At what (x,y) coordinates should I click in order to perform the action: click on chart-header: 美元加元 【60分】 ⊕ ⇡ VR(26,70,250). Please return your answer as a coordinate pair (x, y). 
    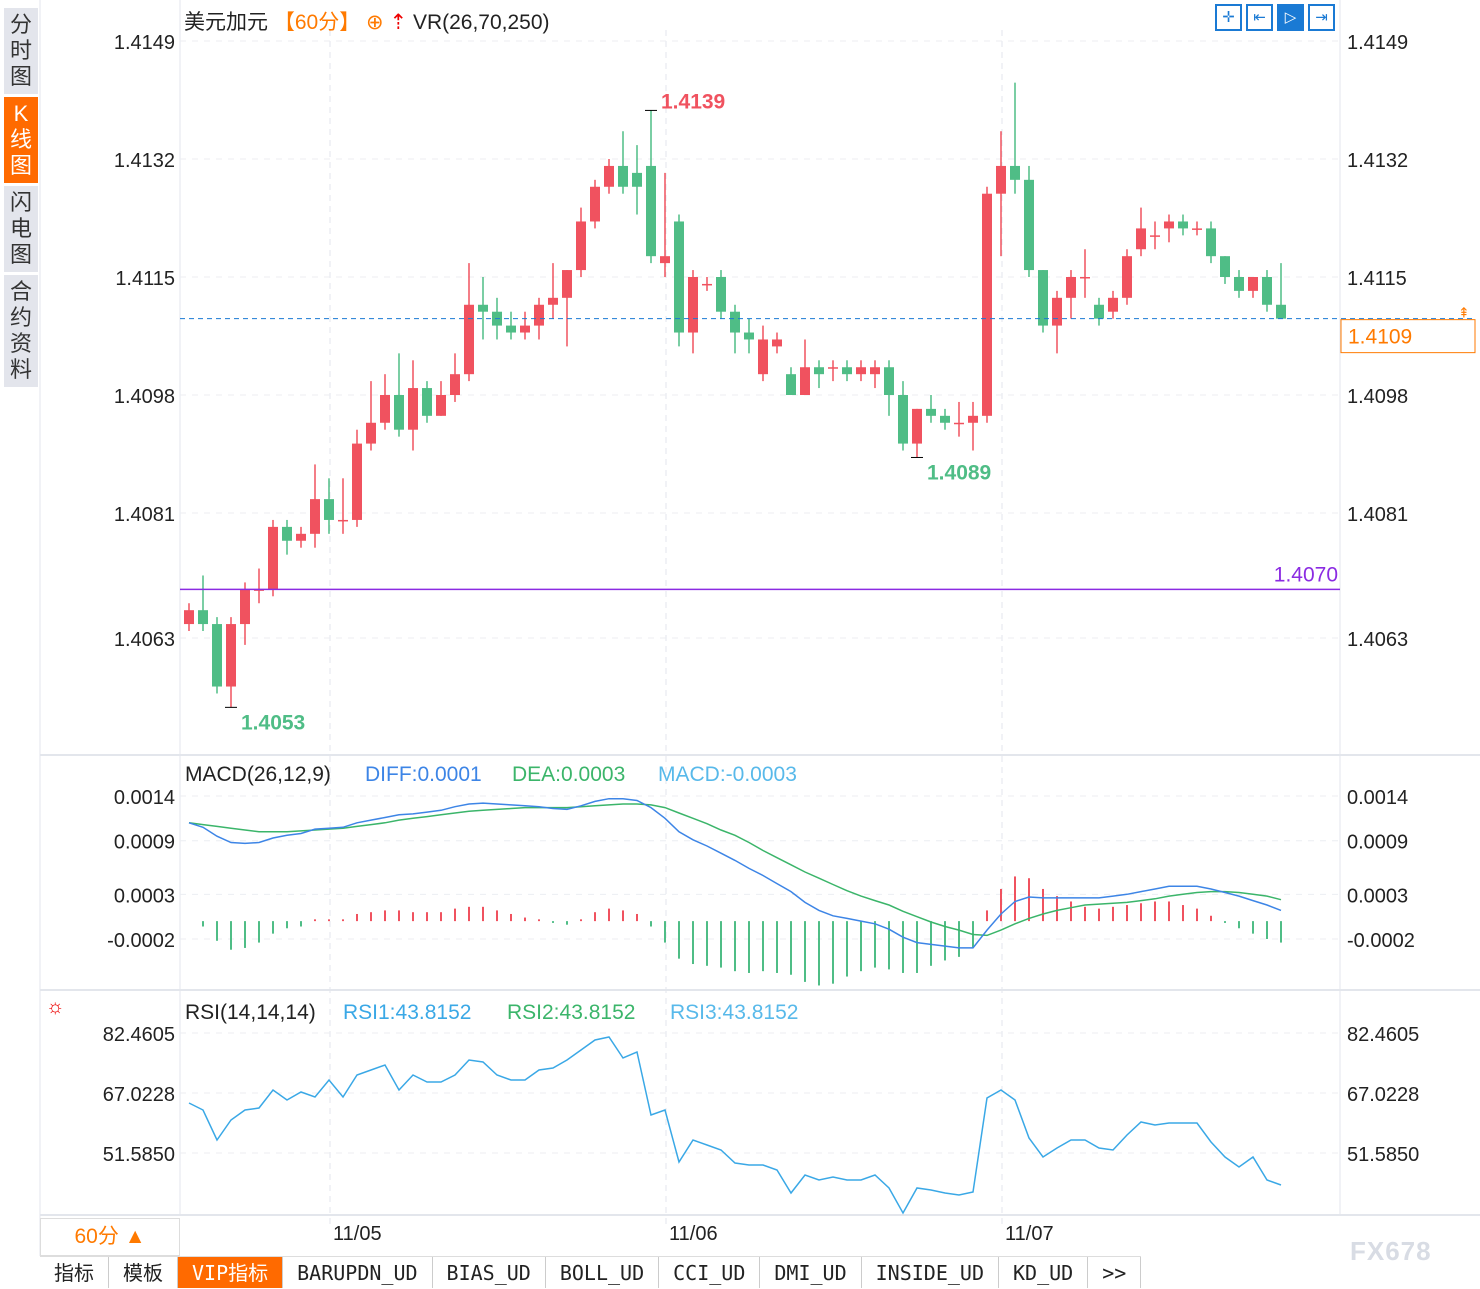
    Looking at the image, I should click on (367, 21).